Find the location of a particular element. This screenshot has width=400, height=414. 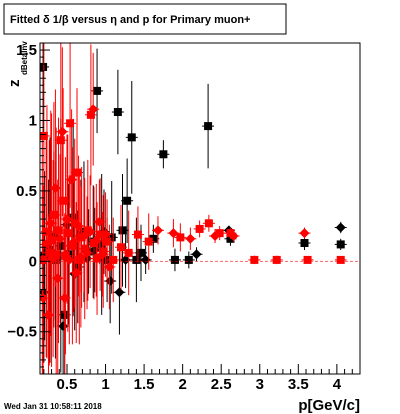

y-tick-label: 1.5 is located at coordinates (26, 50).